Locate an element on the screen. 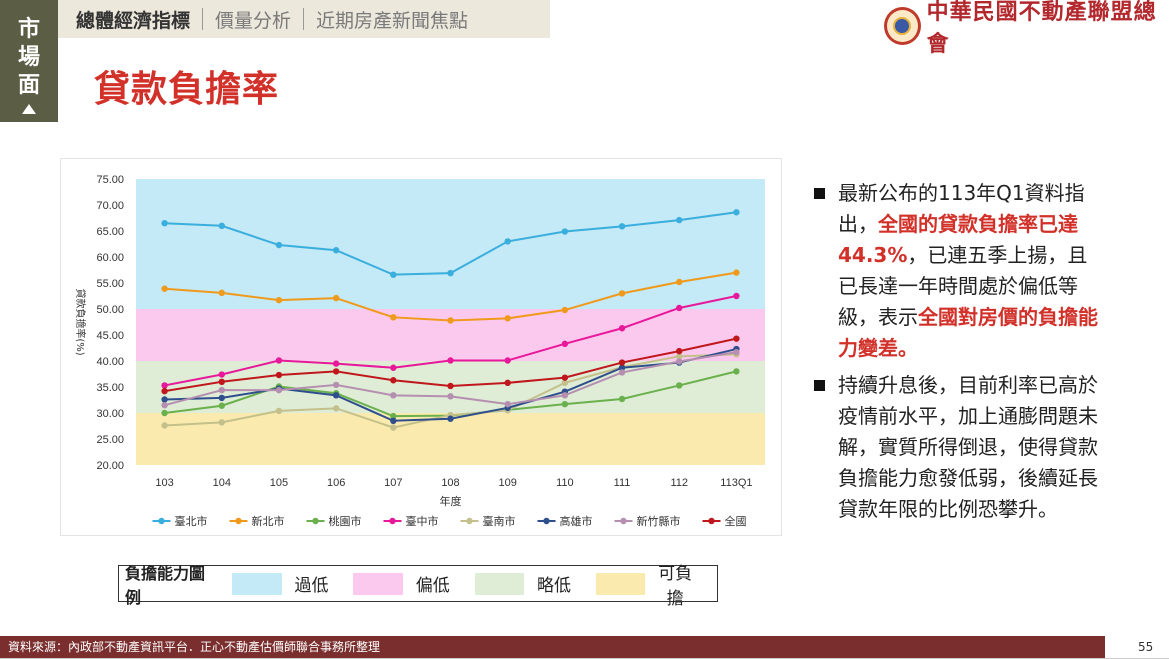 The width and height of the screenshot is (1169, 659). legend-entry: 桃園市 is located at coordinates (345, 521).